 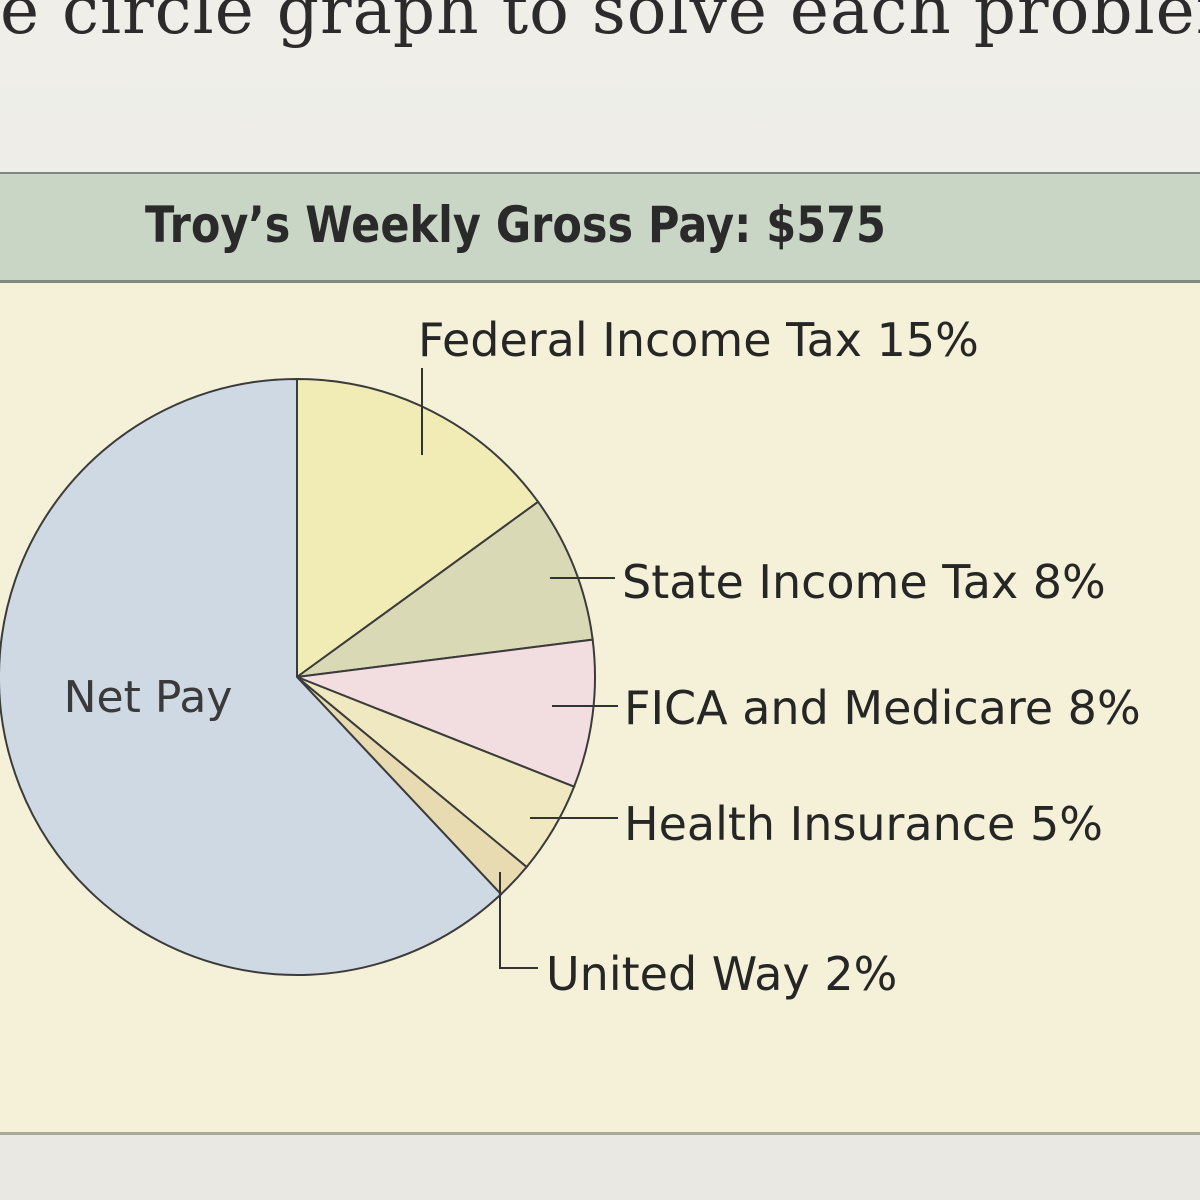 I want to click on chart-title: Troy’s Weekly Gross Pay: $575, so click(x=515, y=225).